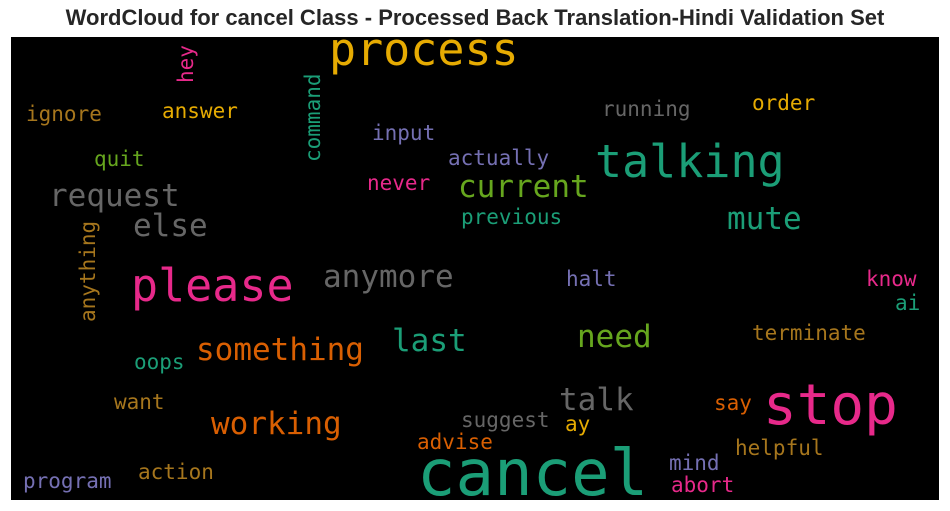 The height and width of the screenshot is (511, 950). Describe the element at coordinates (809, 333) in the screenshot. I see `word-terminate: terminate` at that location.